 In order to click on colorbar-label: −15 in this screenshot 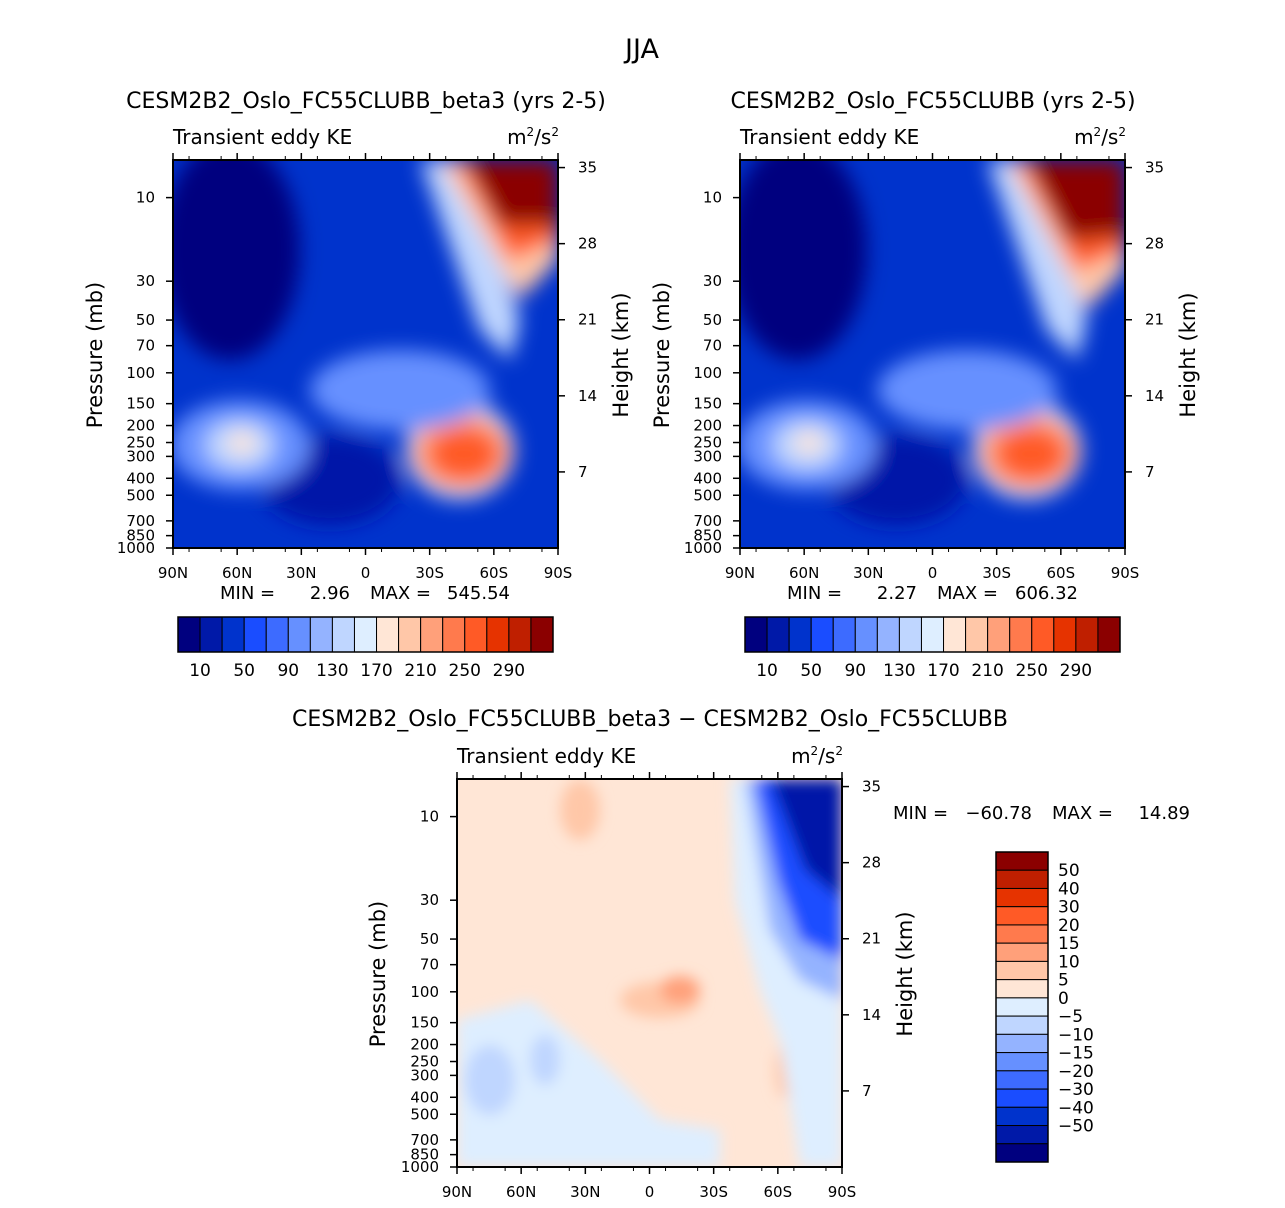, I will do `click(1076, 1054)`.